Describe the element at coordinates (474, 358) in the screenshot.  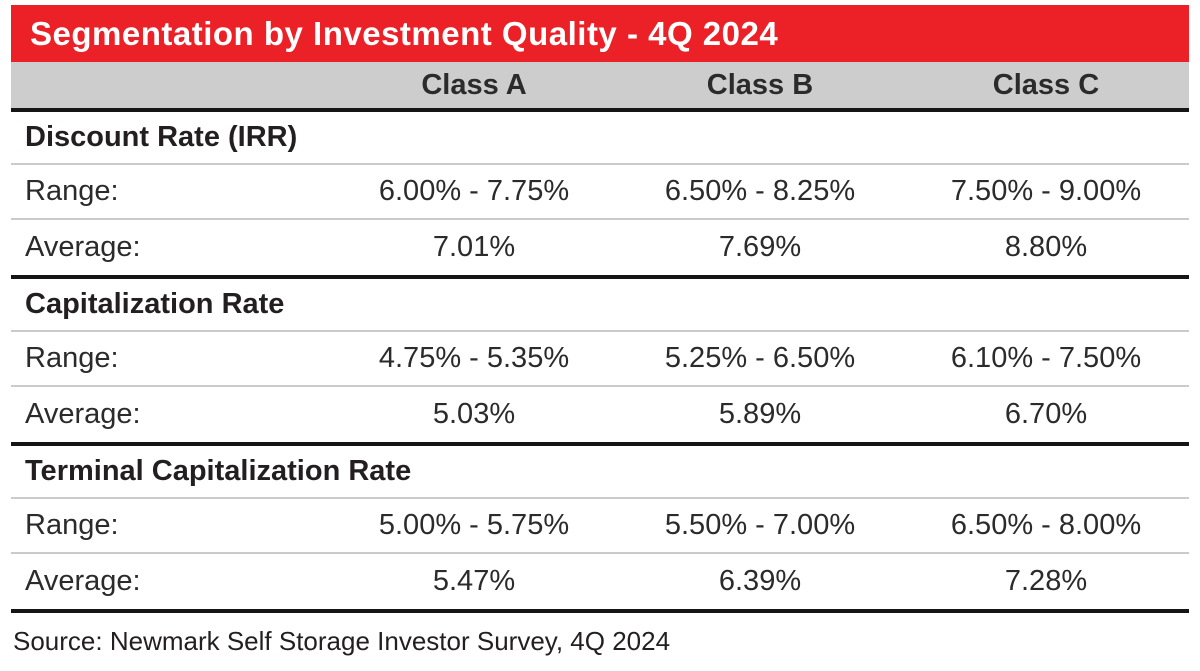
I see `value-class-a: 4.75% - 5.35%` at that location.